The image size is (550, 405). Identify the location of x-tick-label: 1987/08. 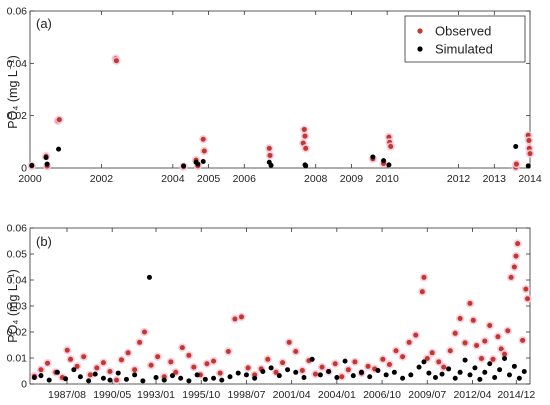
(67, 395).